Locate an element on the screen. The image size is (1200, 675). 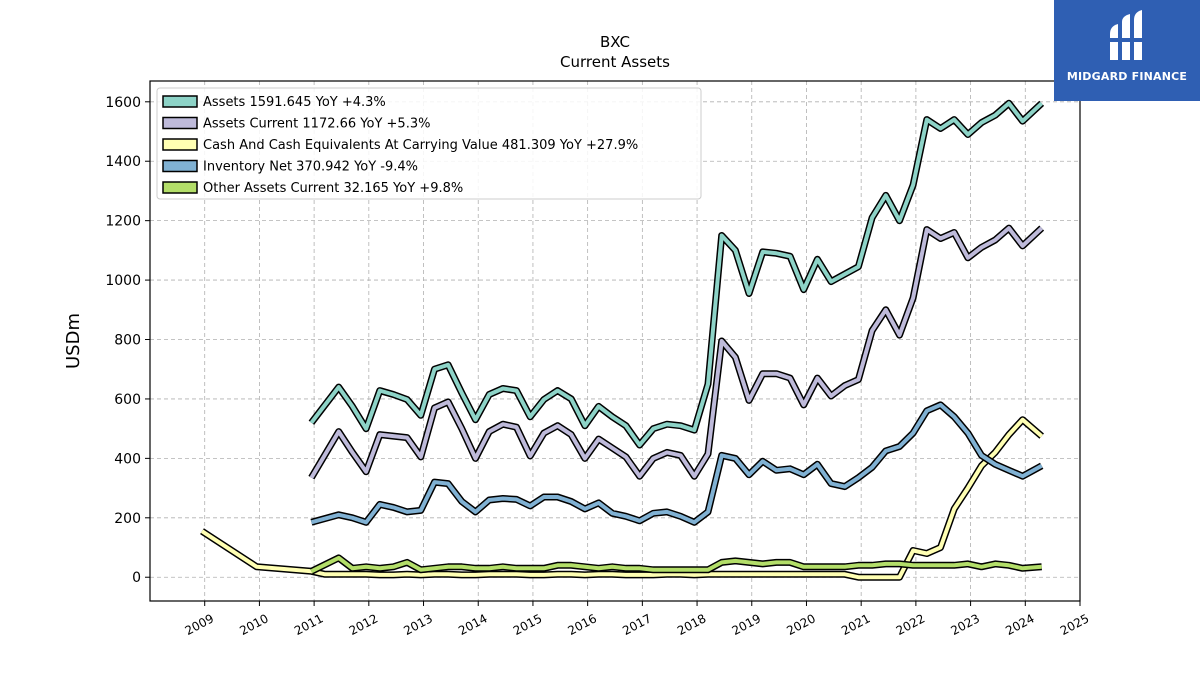
y-tick-label: 1200 is located at coordinates (123, 222).